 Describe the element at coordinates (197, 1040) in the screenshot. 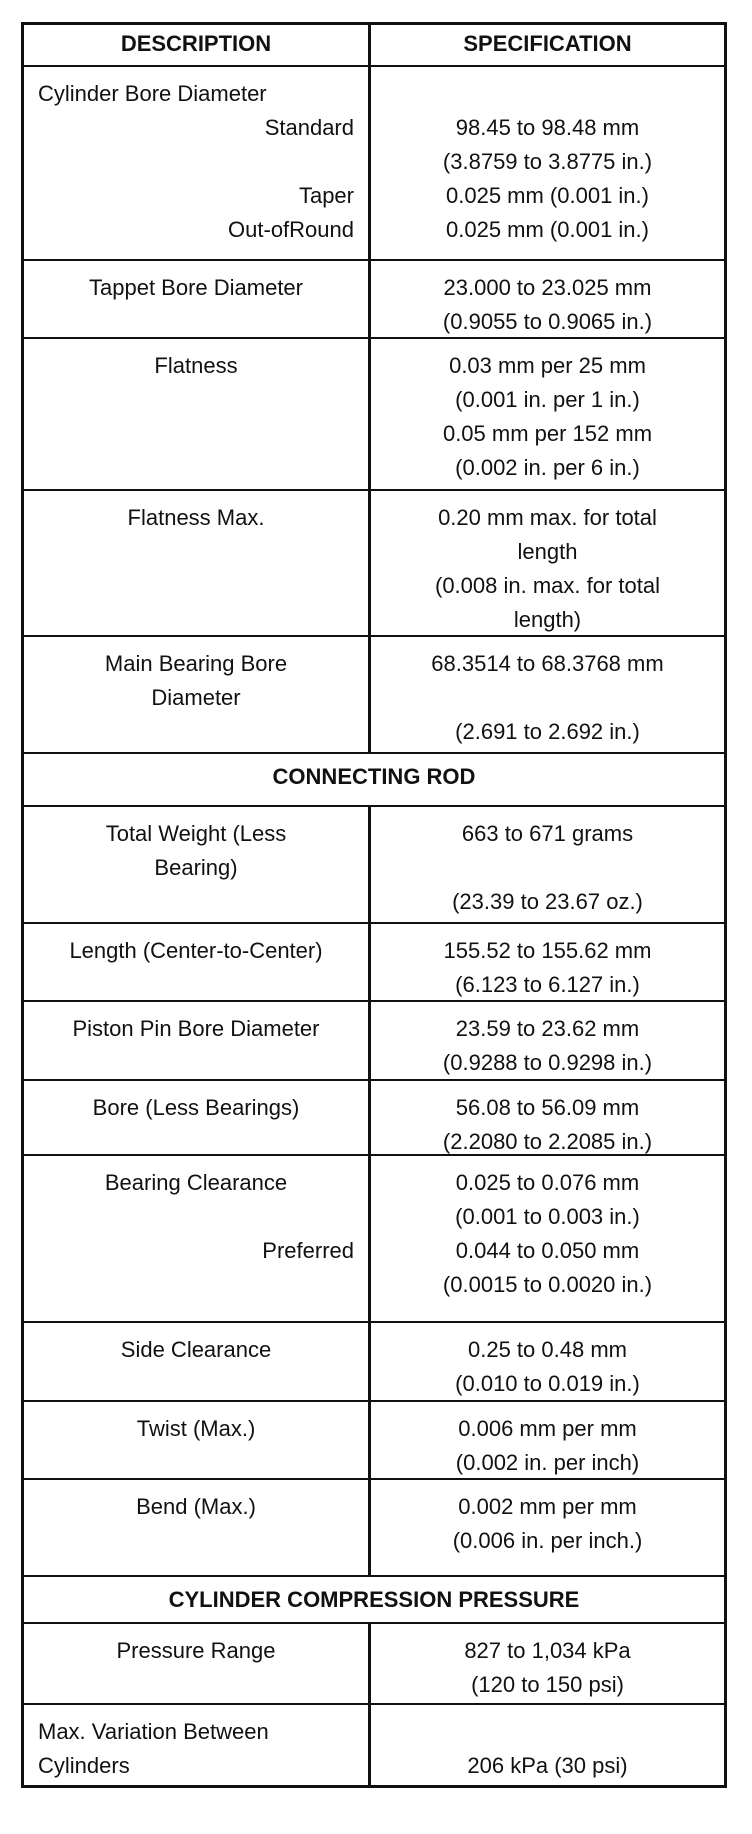

I see `description-cell: Piston Pin Bore Diameter` at that location.